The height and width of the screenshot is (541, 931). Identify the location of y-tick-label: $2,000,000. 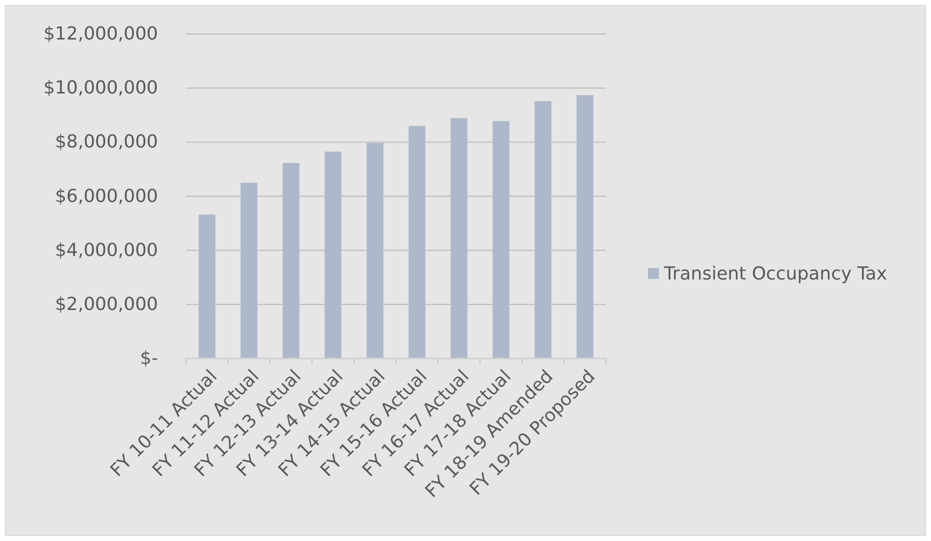
(106, 304).